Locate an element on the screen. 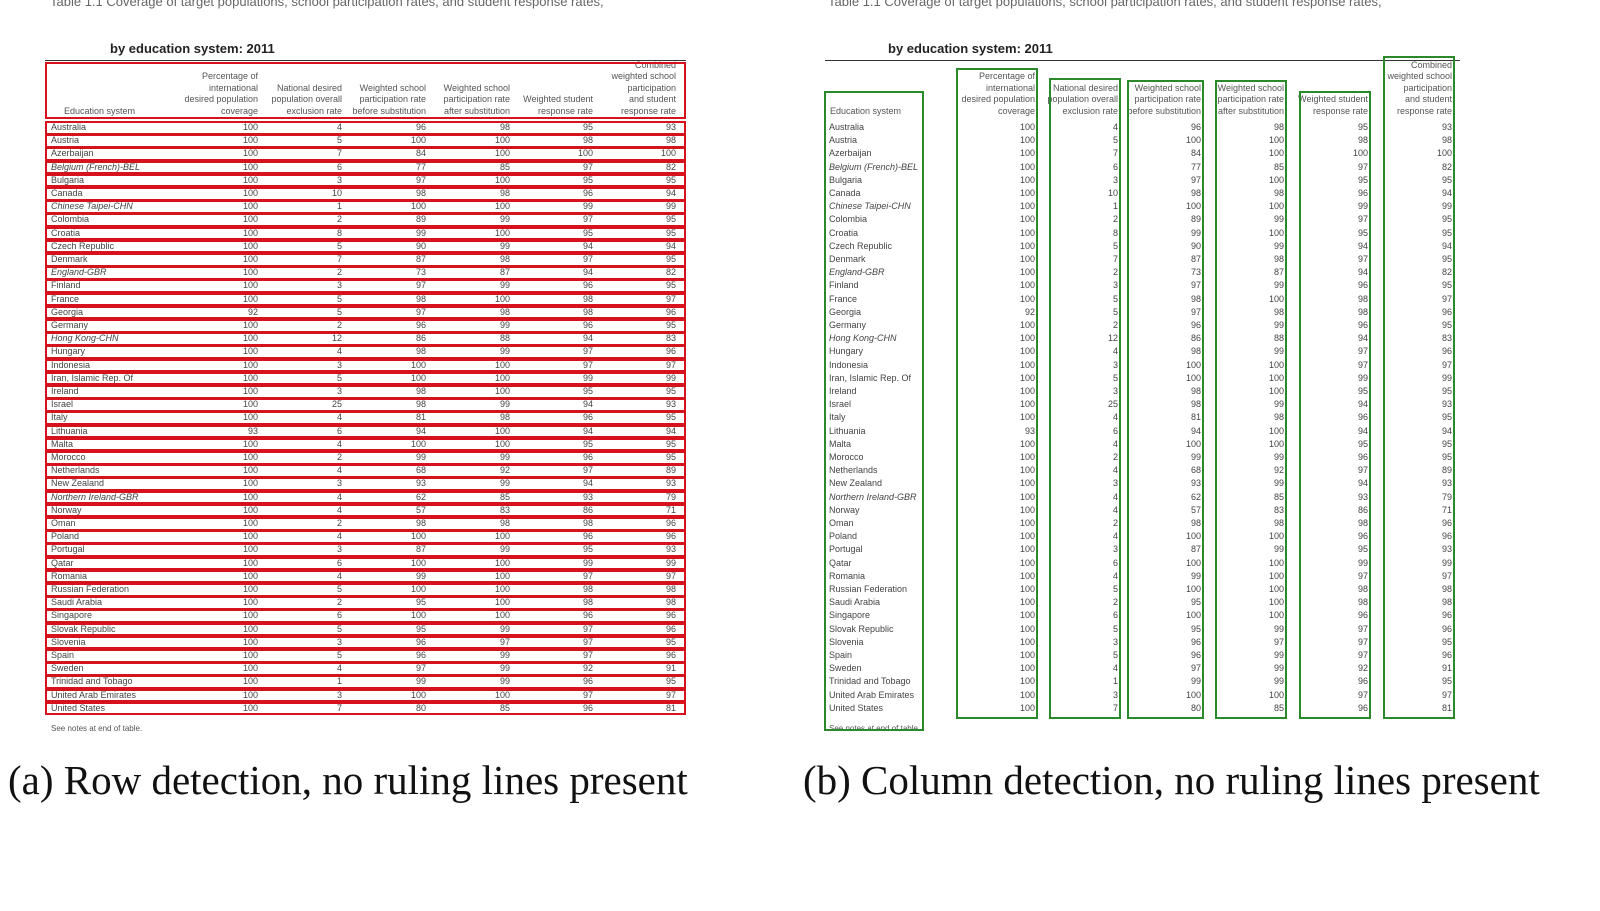  cell-exc: 1 is located at coordinates (339, 681).